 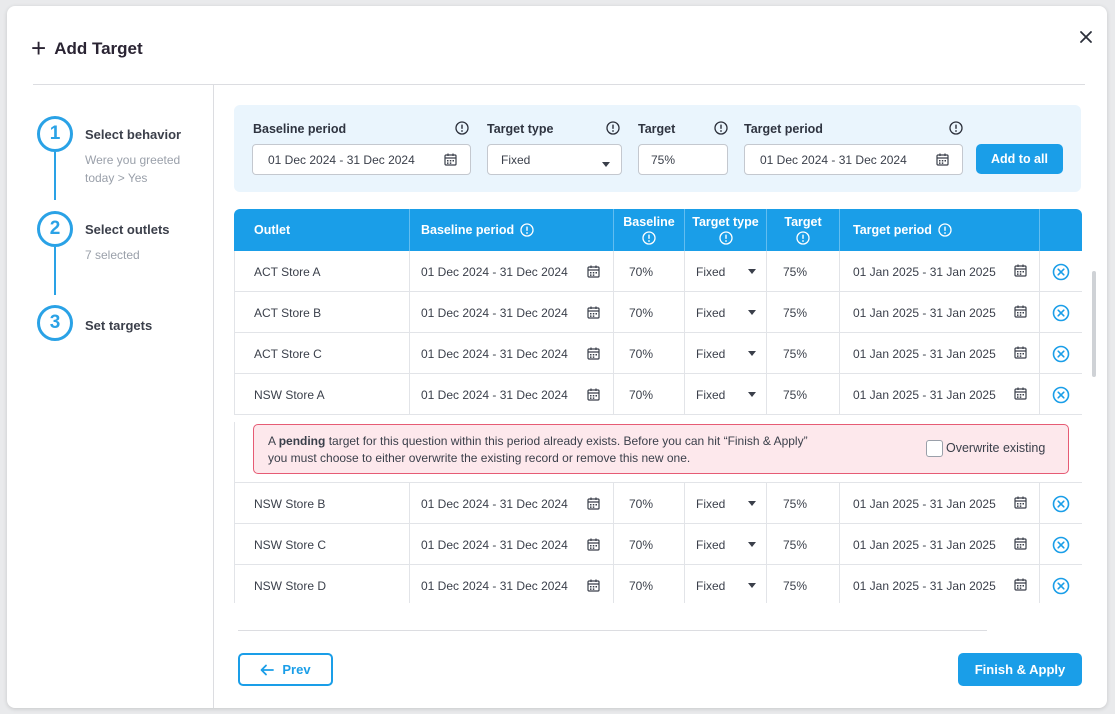 I want to click on target-label: Target, so click(x=657, y=129).